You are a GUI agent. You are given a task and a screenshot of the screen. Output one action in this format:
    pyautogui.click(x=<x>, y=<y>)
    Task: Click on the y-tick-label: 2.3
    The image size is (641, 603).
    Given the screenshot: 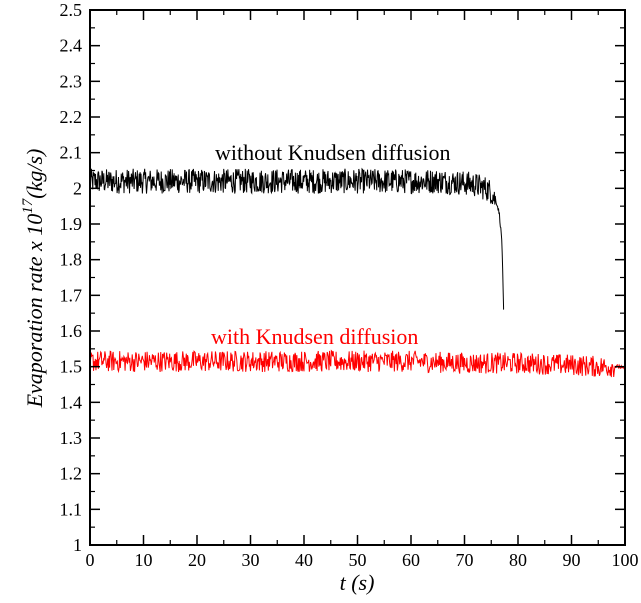 What is the action you would take?
    pyautogui.click(x=71, y=81)
    